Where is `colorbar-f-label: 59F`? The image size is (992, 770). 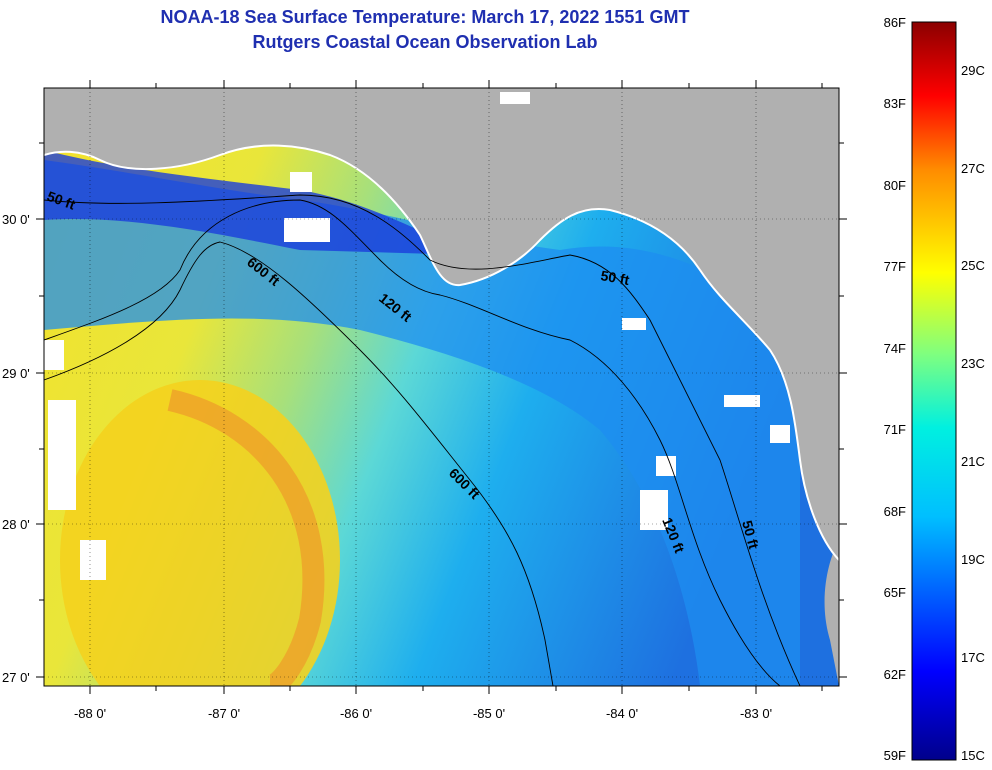
colorbar-f-label: 59F is located at coordinates (895, 755).